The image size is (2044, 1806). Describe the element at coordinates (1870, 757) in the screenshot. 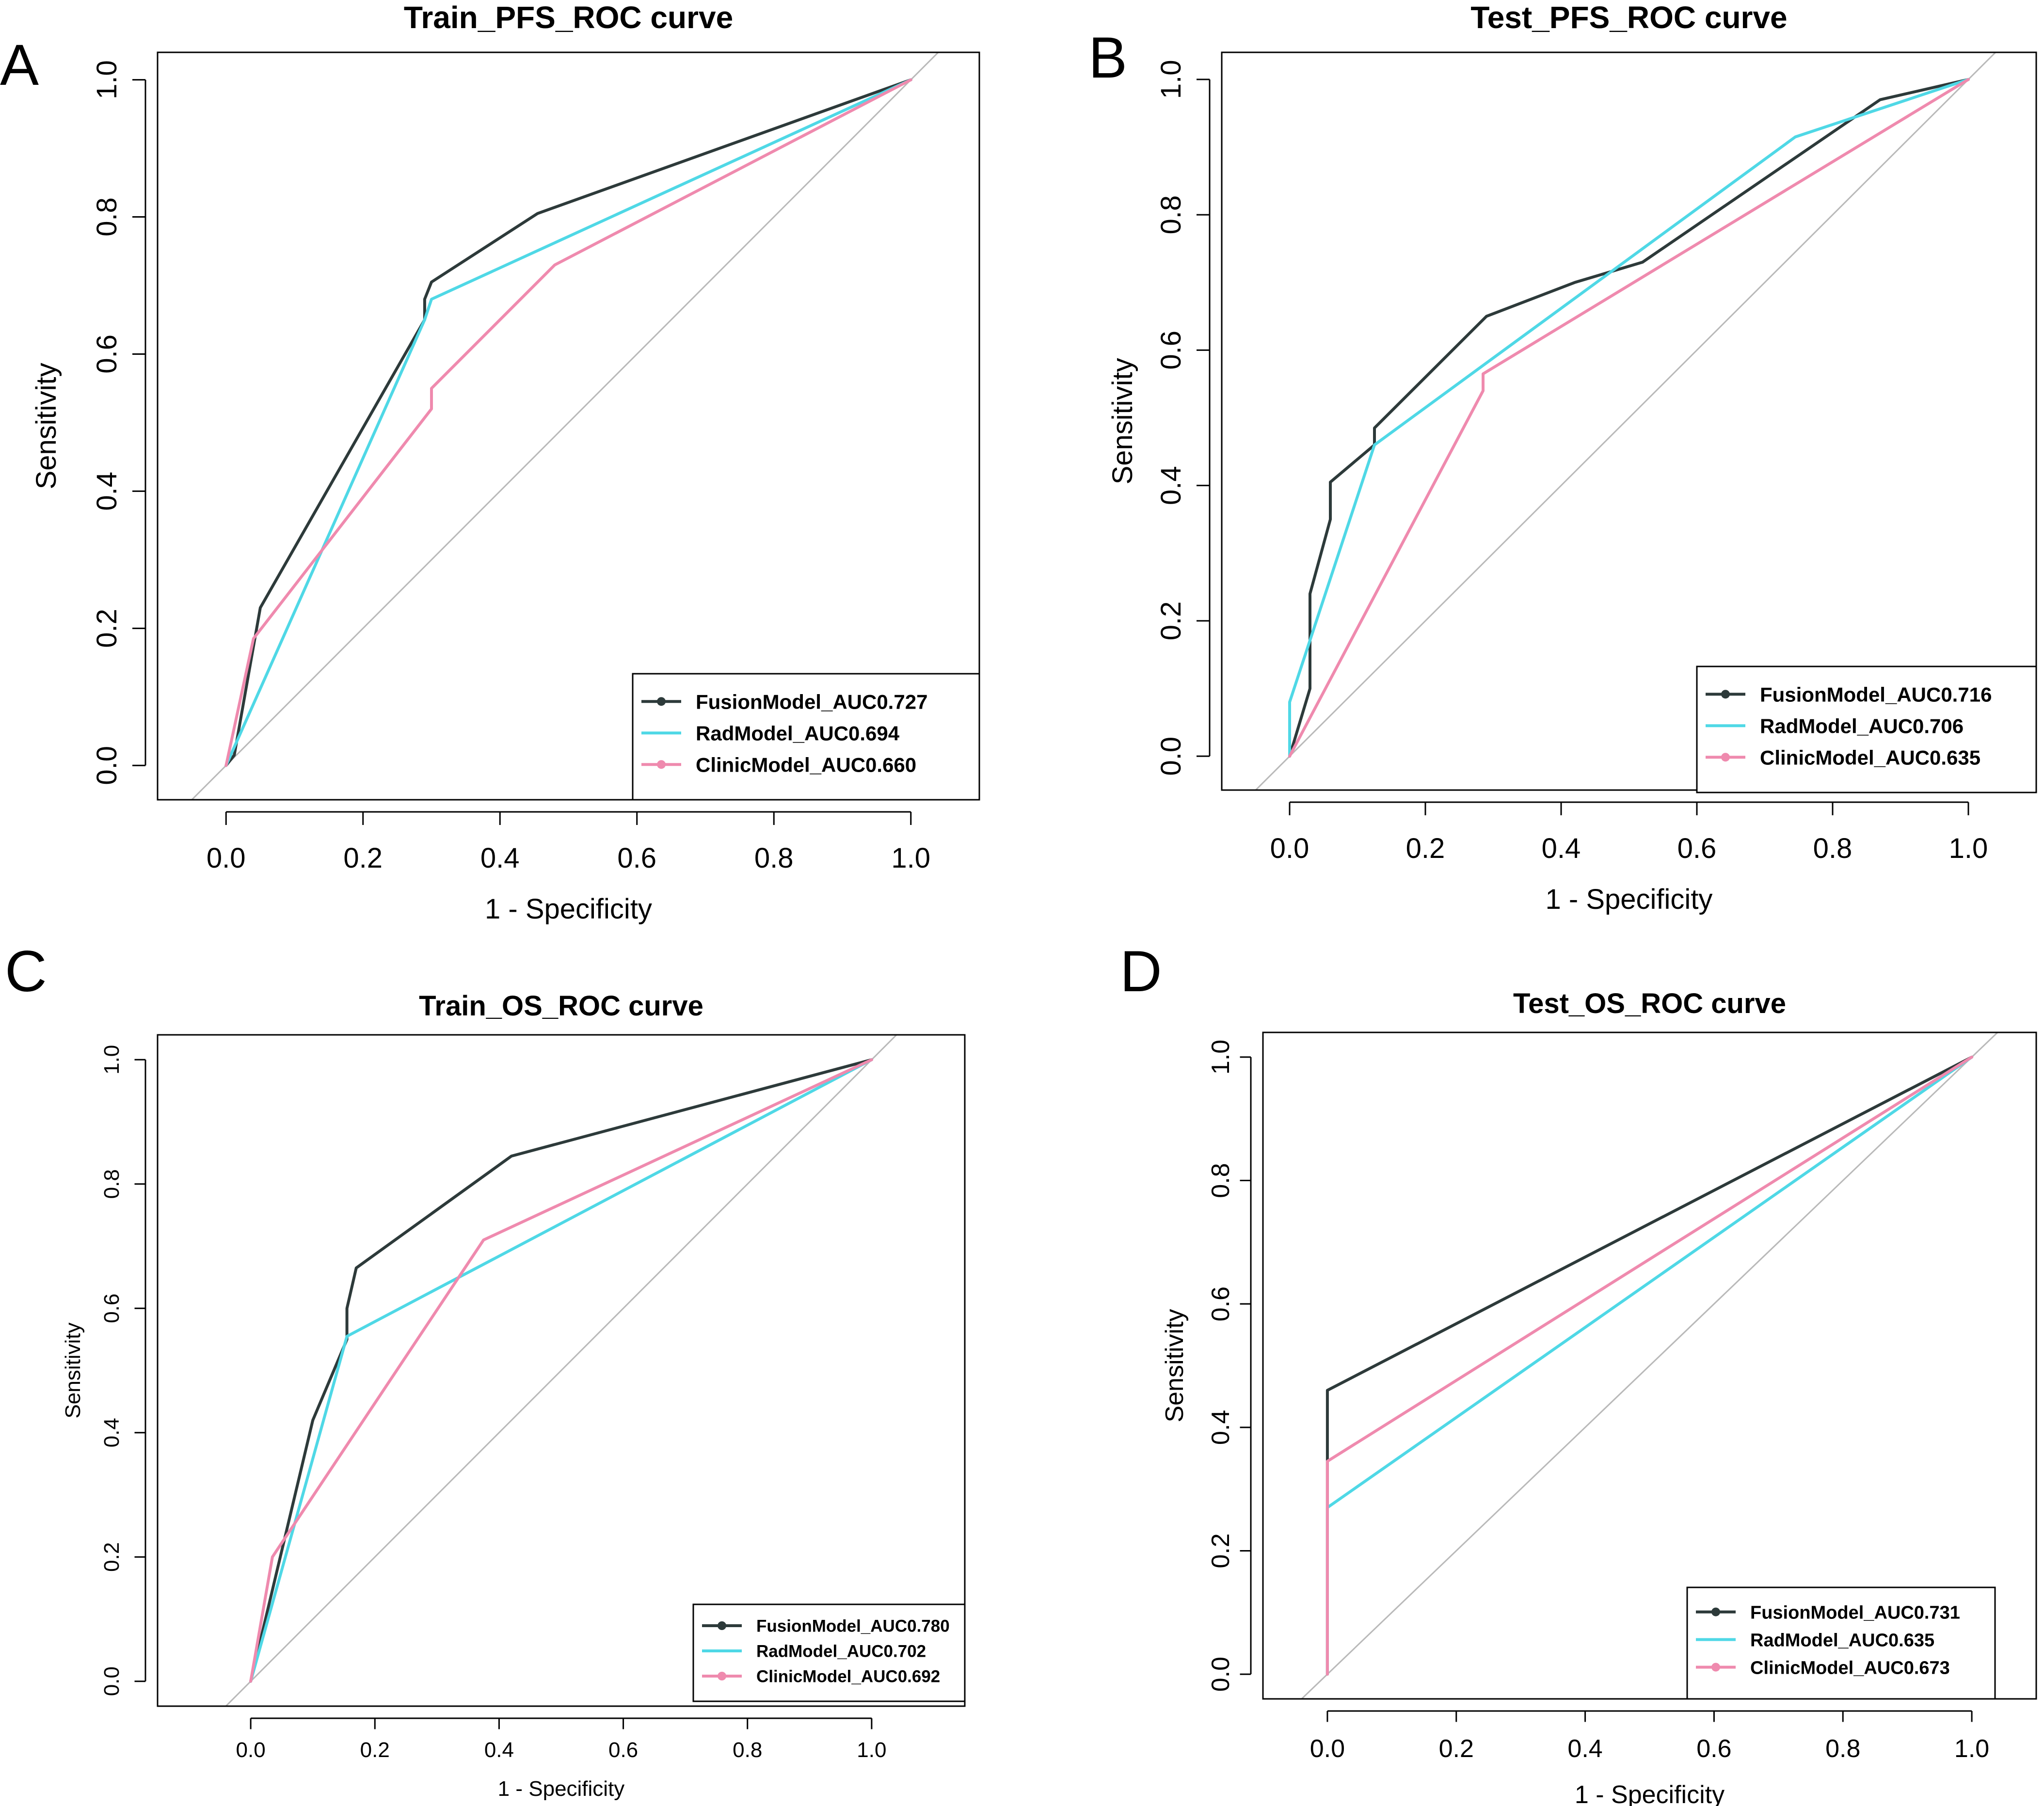

I see `legend-entry-clinic: ClinicModel_AUC0.635` at that location.